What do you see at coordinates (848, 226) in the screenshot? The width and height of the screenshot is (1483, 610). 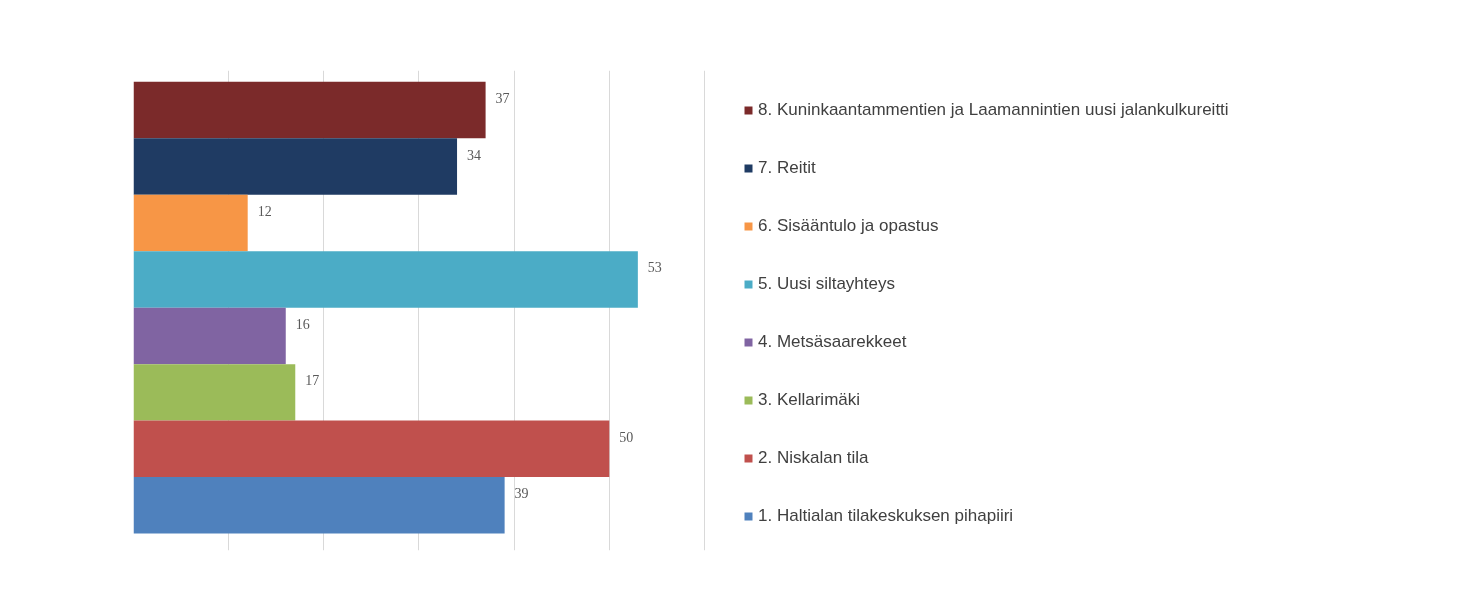 I see `legend-label: 6. Sisääntulo ja opastus` at bounding box center [848, 226].